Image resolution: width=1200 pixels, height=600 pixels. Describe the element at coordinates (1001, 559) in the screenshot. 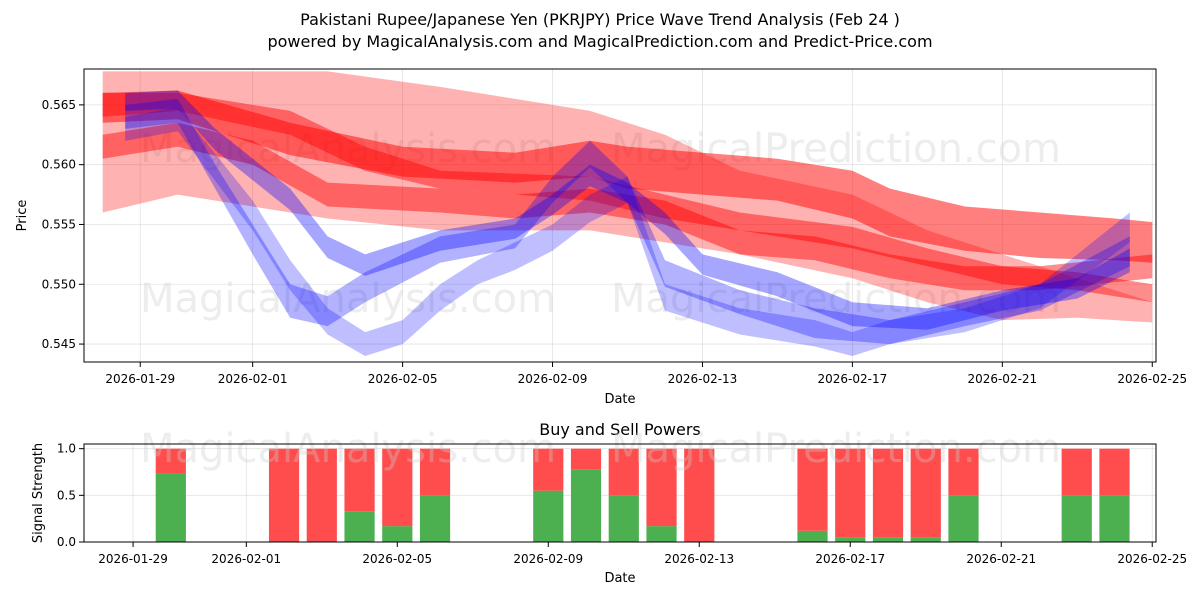

I see `power-x-tick-label: 2026-02-21` at that location.